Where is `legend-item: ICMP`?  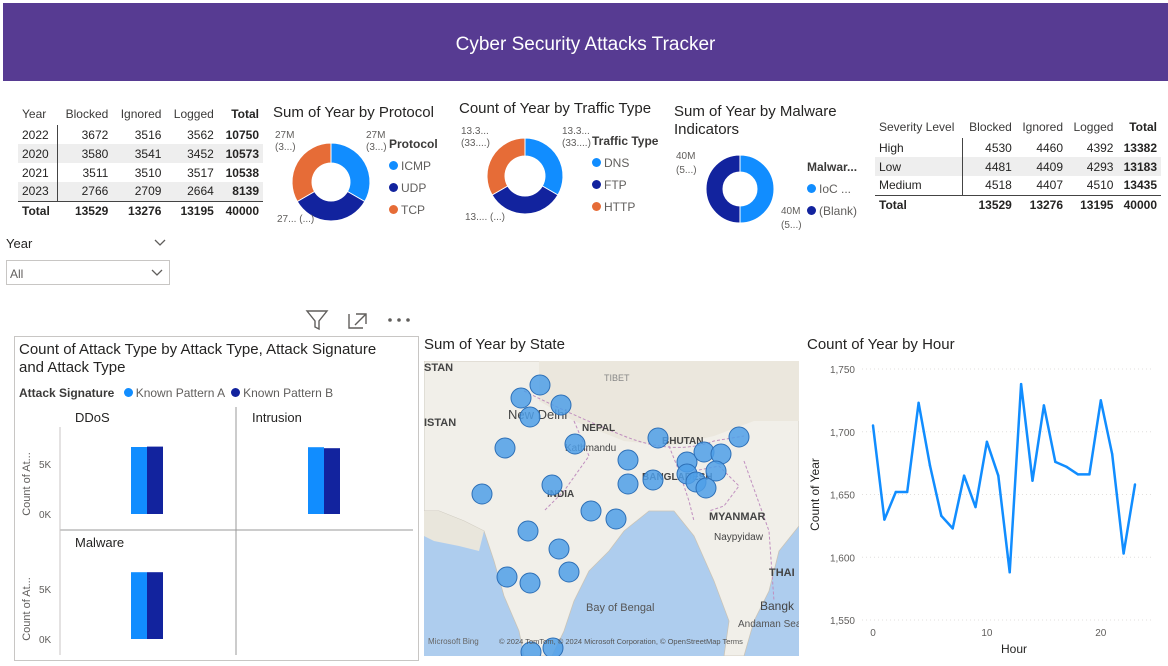 legend-item: ICMP is located at coordinates (413, 166).